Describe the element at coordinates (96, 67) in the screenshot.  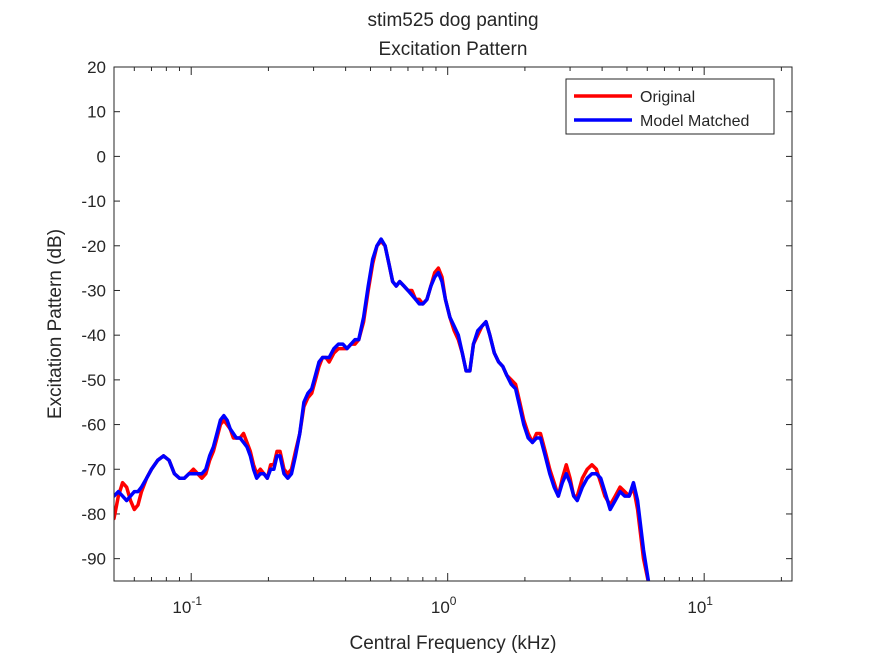
I see `y-tick-label: 20` at that location.